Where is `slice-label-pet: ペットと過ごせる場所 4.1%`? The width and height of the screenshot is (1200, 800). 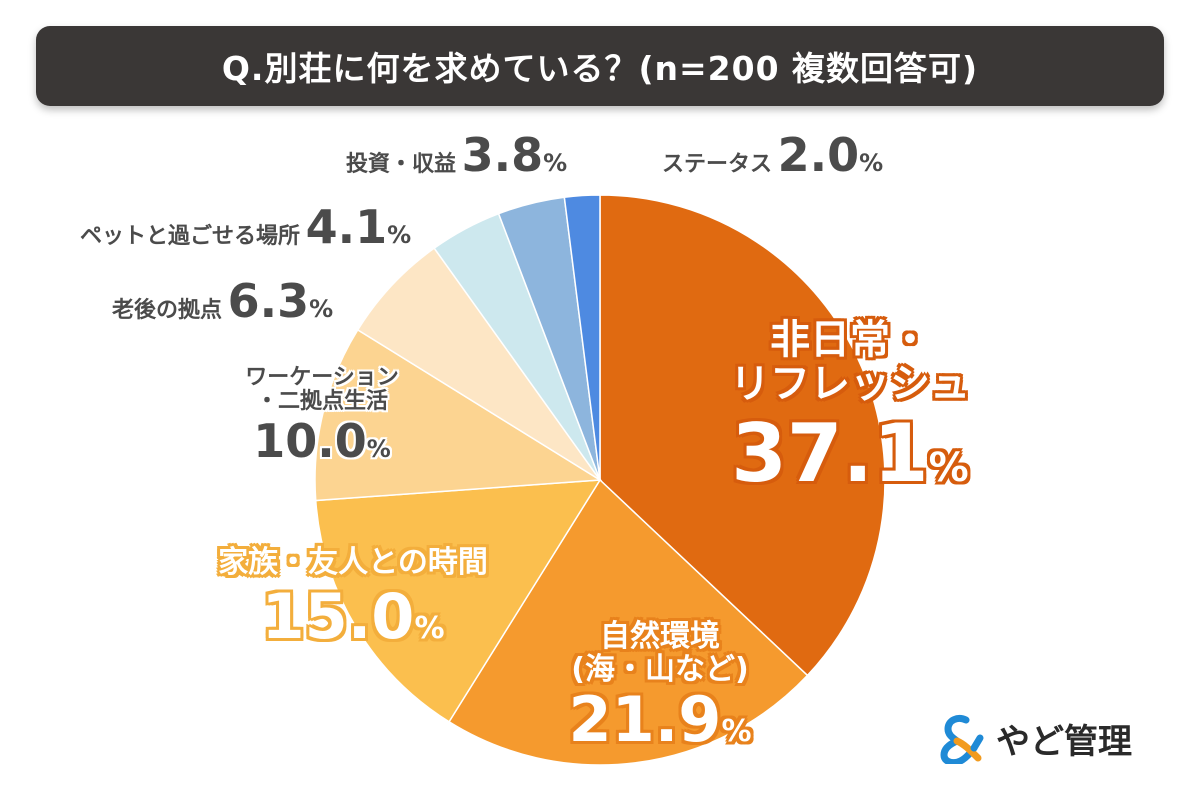 slice-label-pet: ペットと過ごせる場所 4.1% is located at coordinates (310, 227).